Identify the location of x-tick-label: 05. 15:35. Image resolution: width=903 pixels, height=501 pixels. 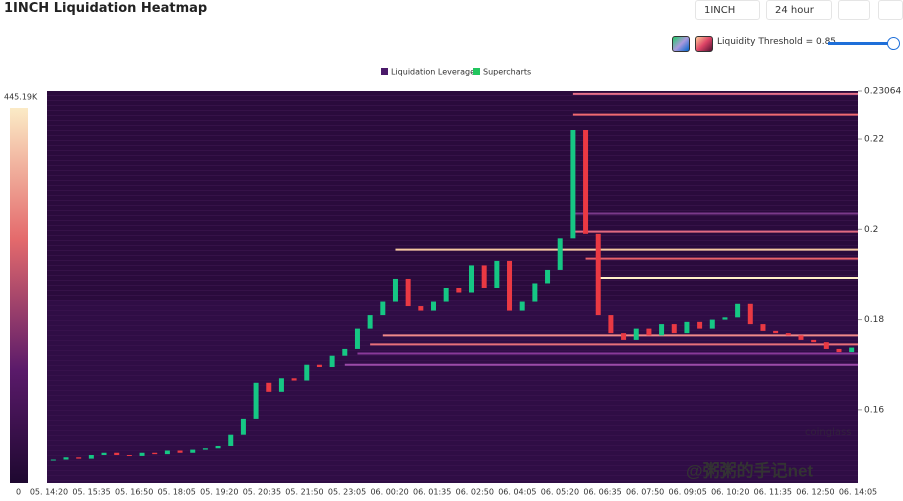
(91, 492).